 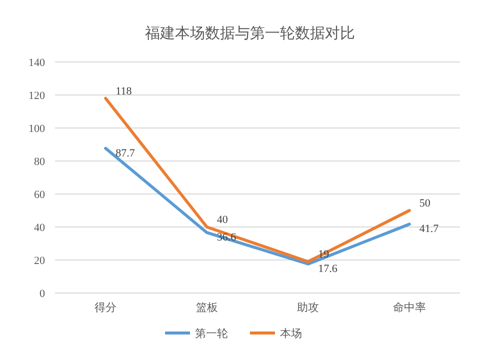 What do you see at coordinates (324, 254) in the screenshot?
I see `data-label: 19` at bounding box center [324, 254].